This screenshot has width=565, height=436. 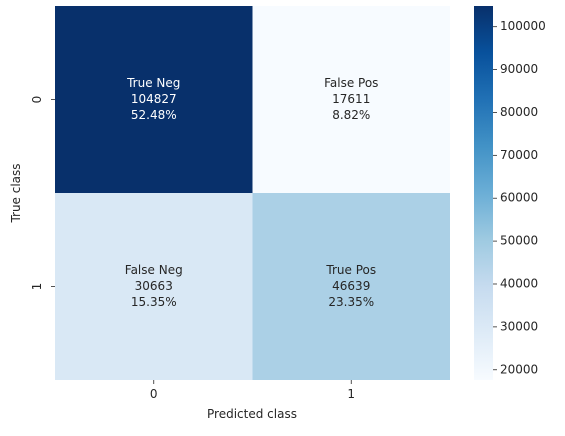 I want to click on colorbar-tick-label-2: 40000, so click(x=519, y=283).